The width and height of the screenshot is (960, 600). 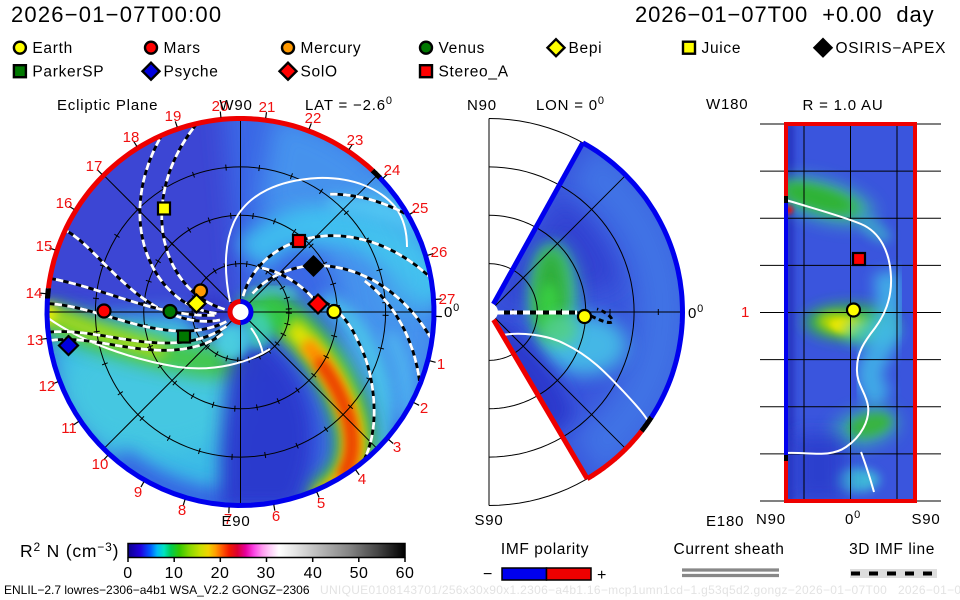 What do you see at coordinates (727, 104) in the screenshot?
I see `svg-text: W180` at bounding box center [727, 104].